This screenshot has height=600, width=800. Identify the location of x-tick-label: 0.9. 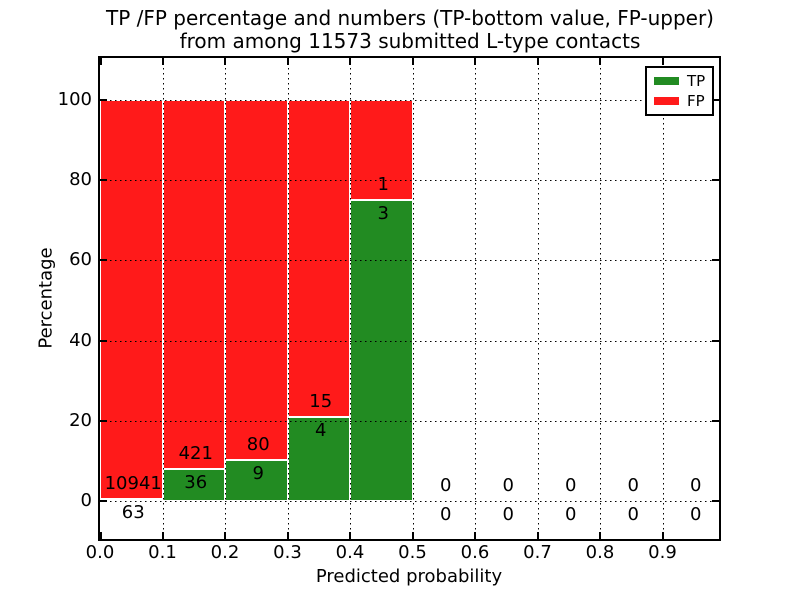
(662, 552).